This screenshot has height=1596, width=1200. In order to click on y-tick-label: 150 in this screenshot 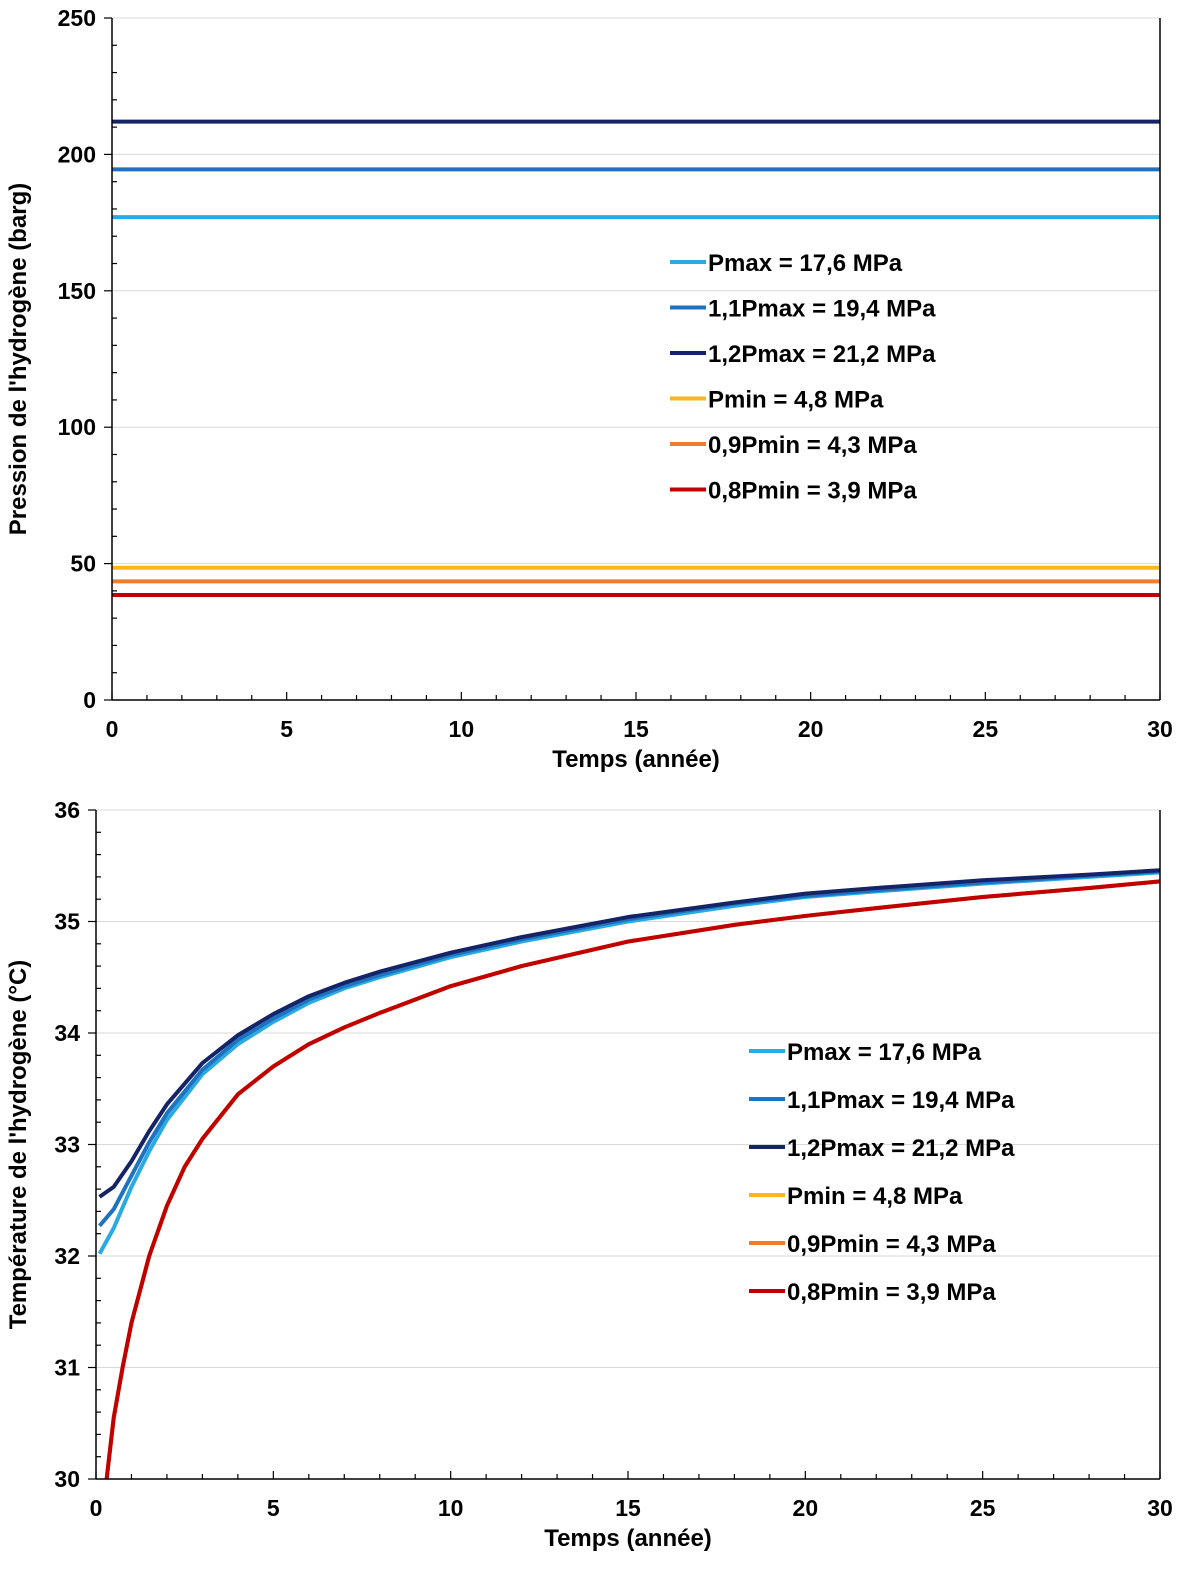, I will do `click(77, 291)`.